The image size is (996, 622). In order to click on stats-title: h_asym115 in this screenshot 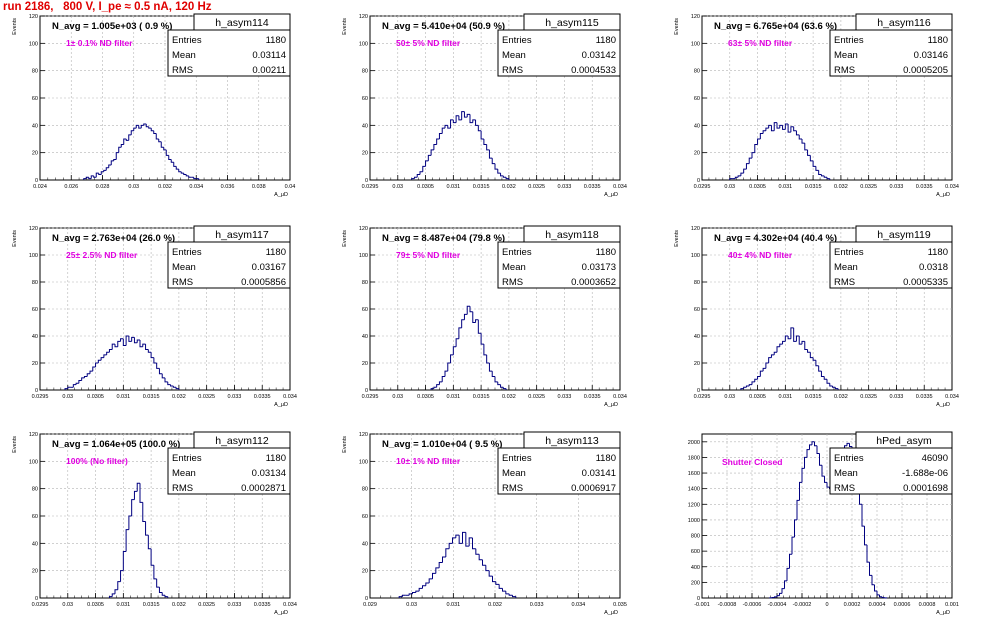, I will do `click(572, 23)`.